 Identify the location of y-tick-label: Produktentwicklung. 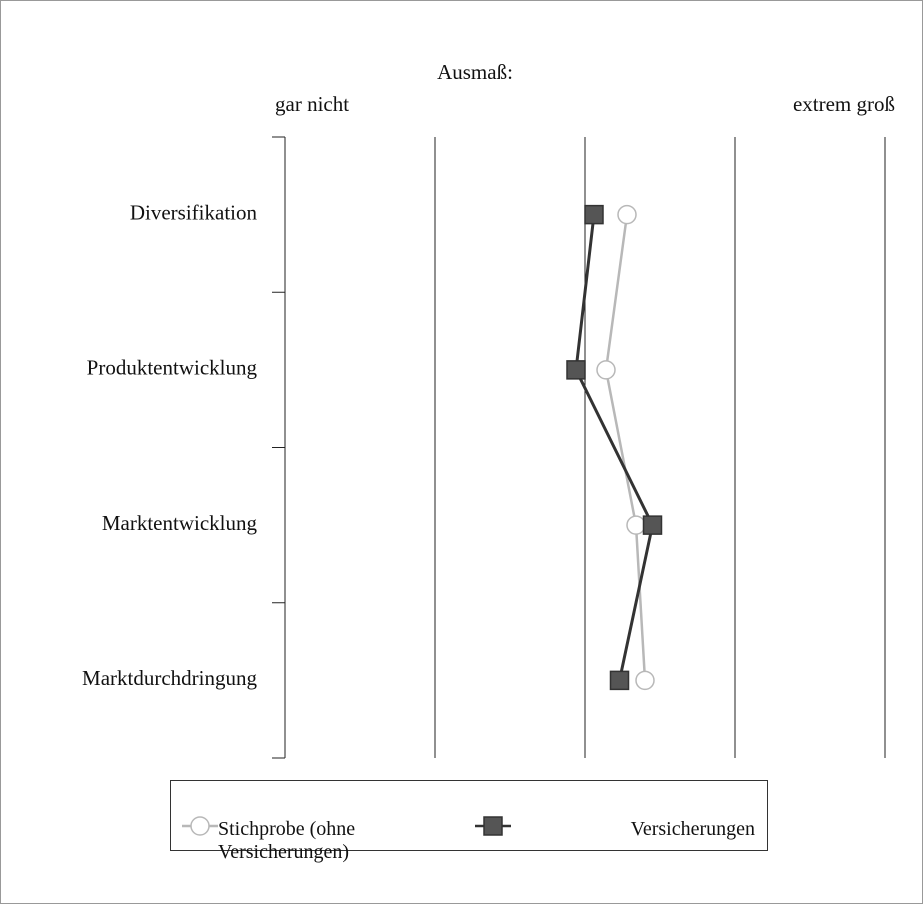
(172, 368).